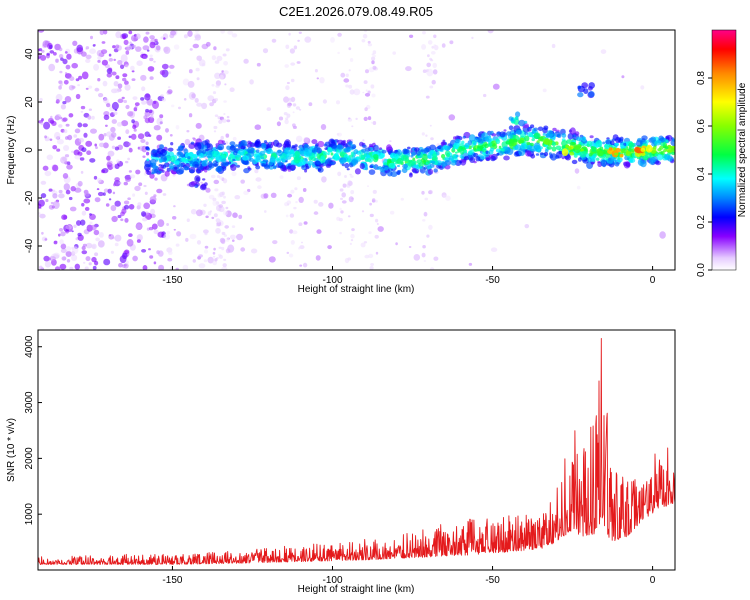 The image size is (750, 600). Describe the element at coordinates (701, 270) in the screenshot. I see `colorbar-tick-label: 0.0` at that location.